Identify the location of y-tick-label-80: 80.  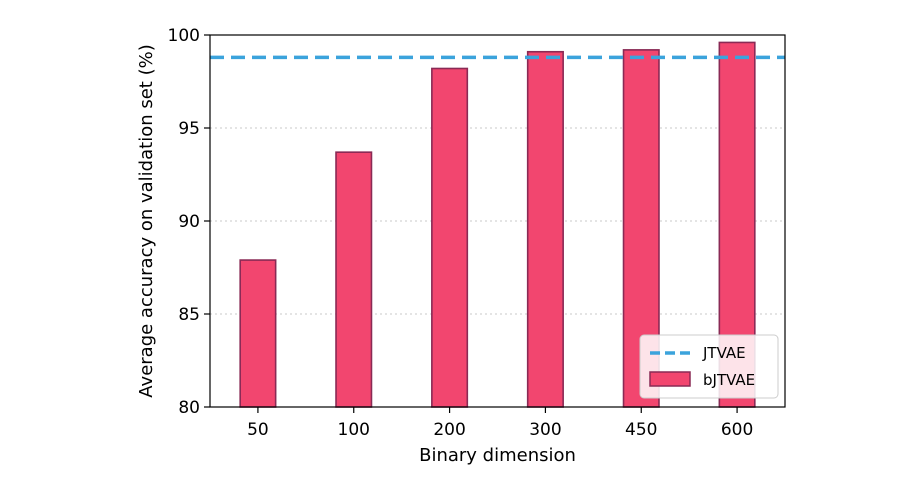
(189, 408).